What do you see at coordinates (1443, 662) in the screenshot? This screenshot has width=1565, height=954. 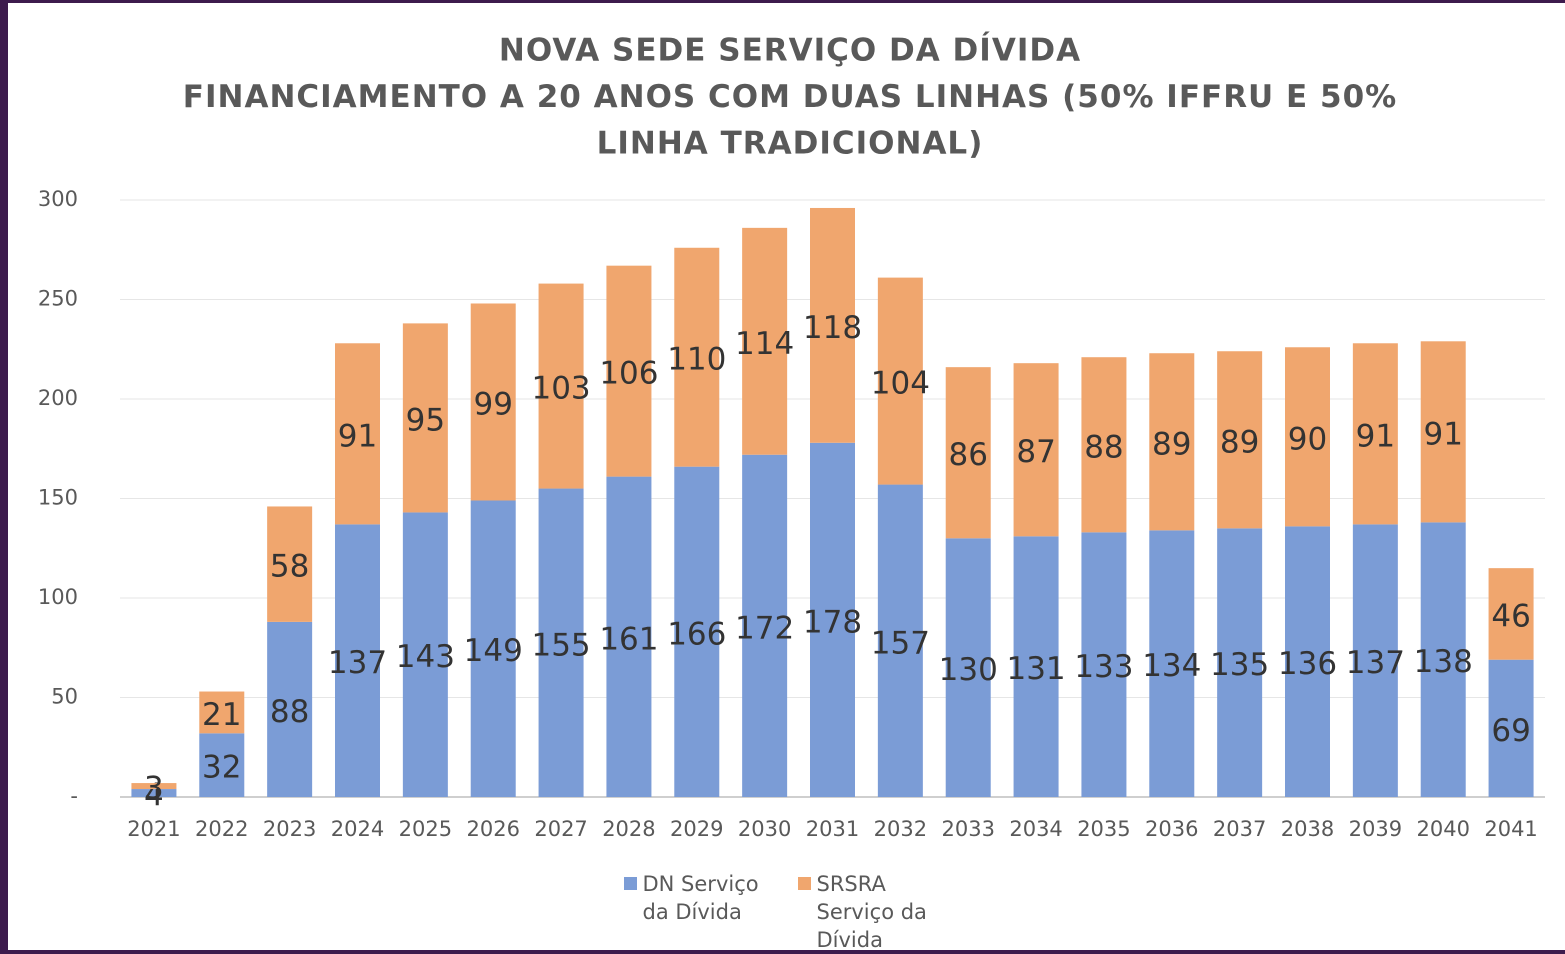 I see `data-label: 138` at bounding box center [1443, 662].